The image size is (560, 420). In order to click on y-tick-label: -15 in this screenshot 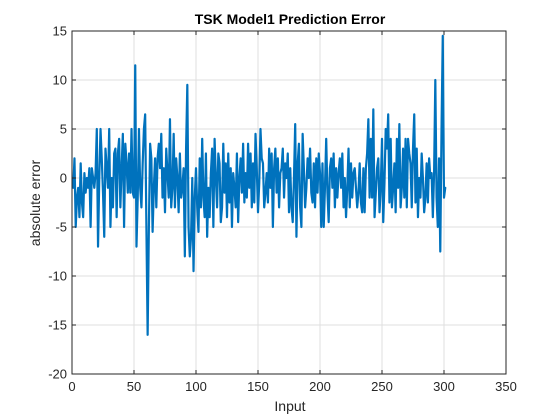, I will do `click(57, 325)`.